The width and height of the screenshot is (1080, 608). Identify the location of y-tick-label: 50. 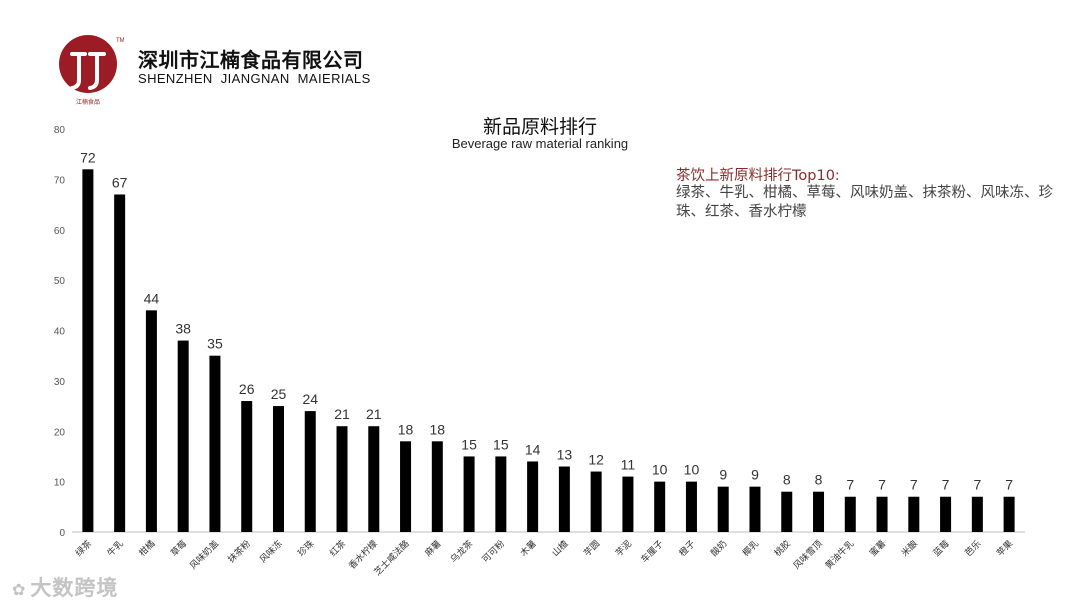
(60, 281).